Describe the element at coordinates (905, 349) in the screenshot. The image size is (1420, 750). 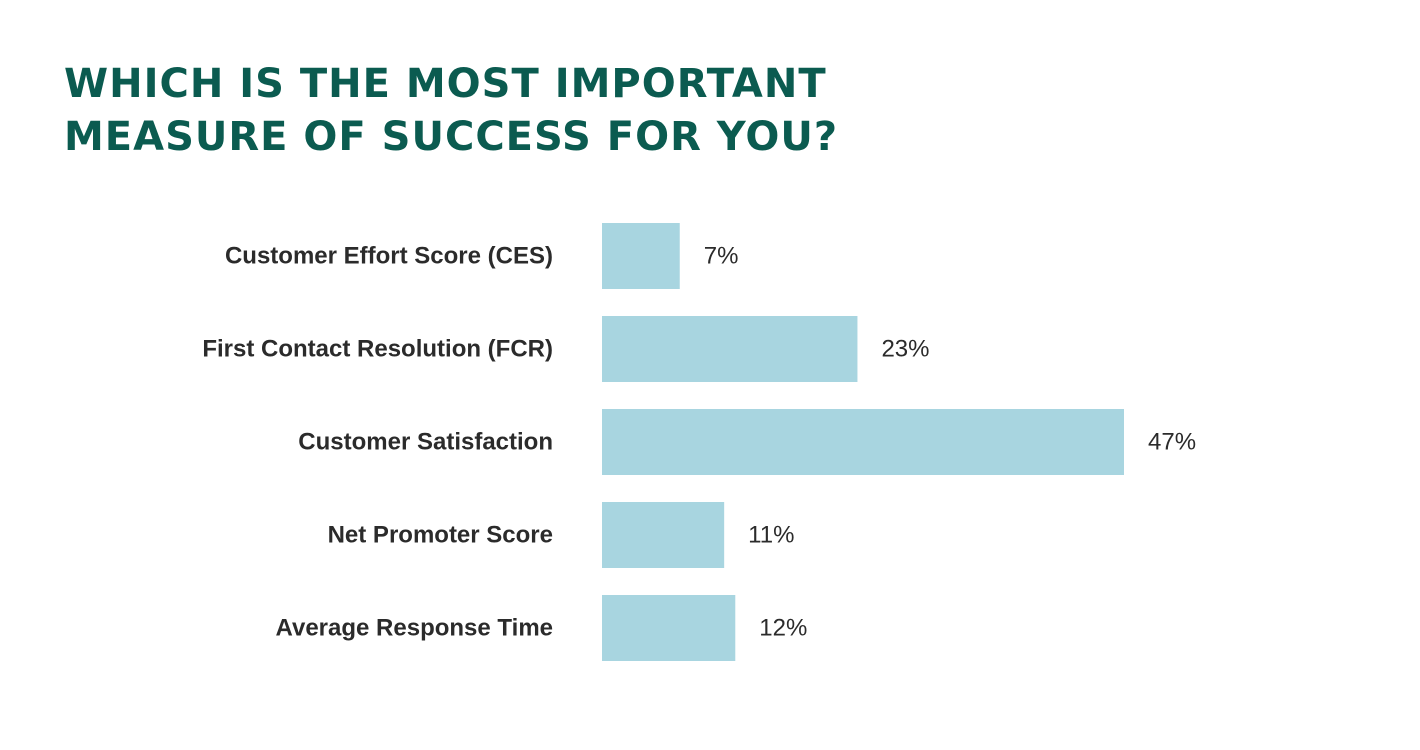
I see `value-label-2: 23%` at that location.